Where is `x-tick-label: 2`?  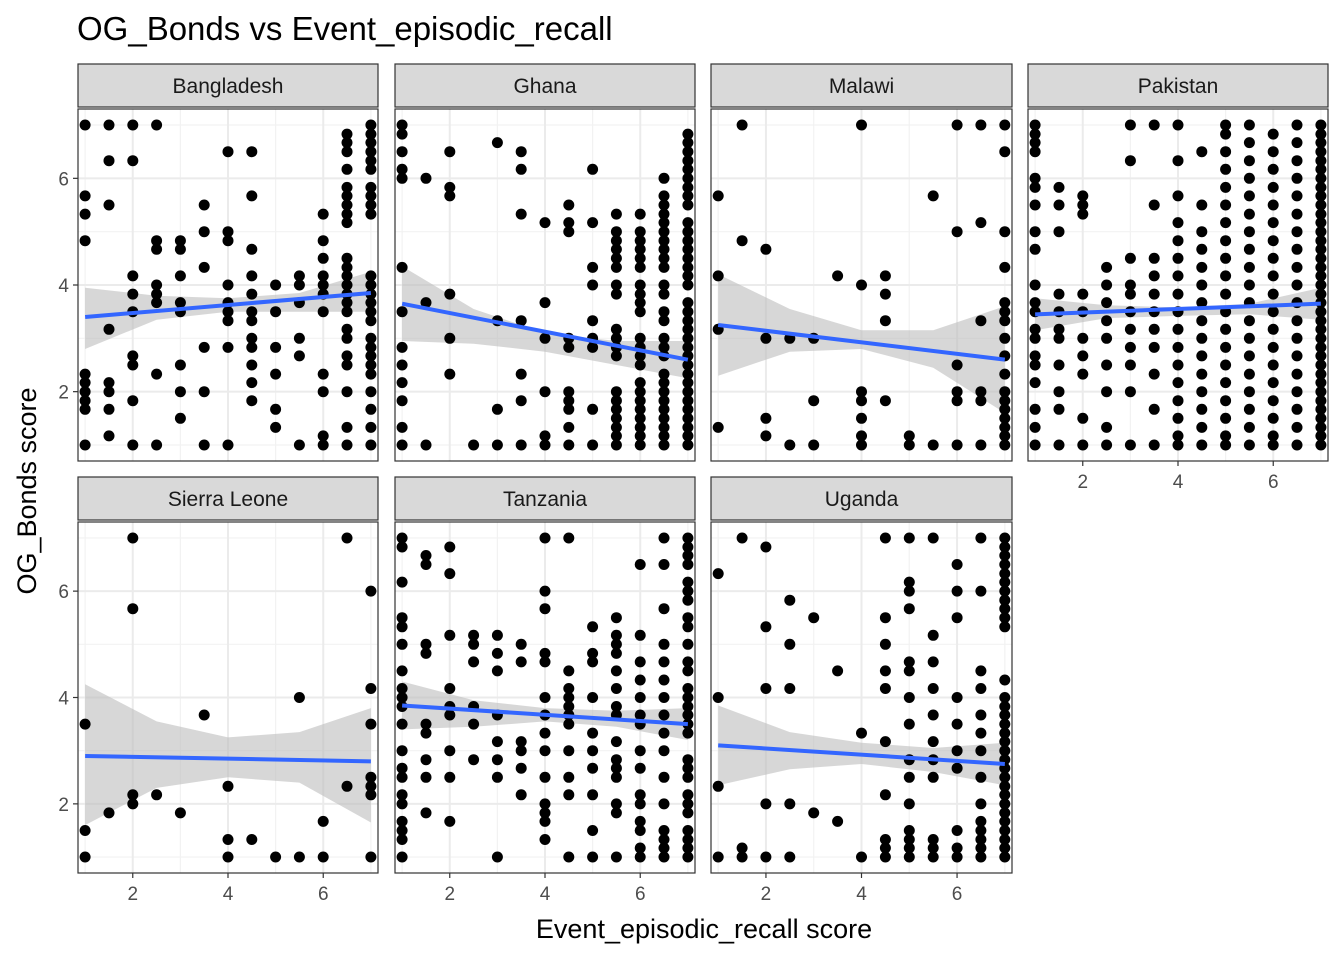
x-tick-label: 2 is located at coordinates (766, 894).